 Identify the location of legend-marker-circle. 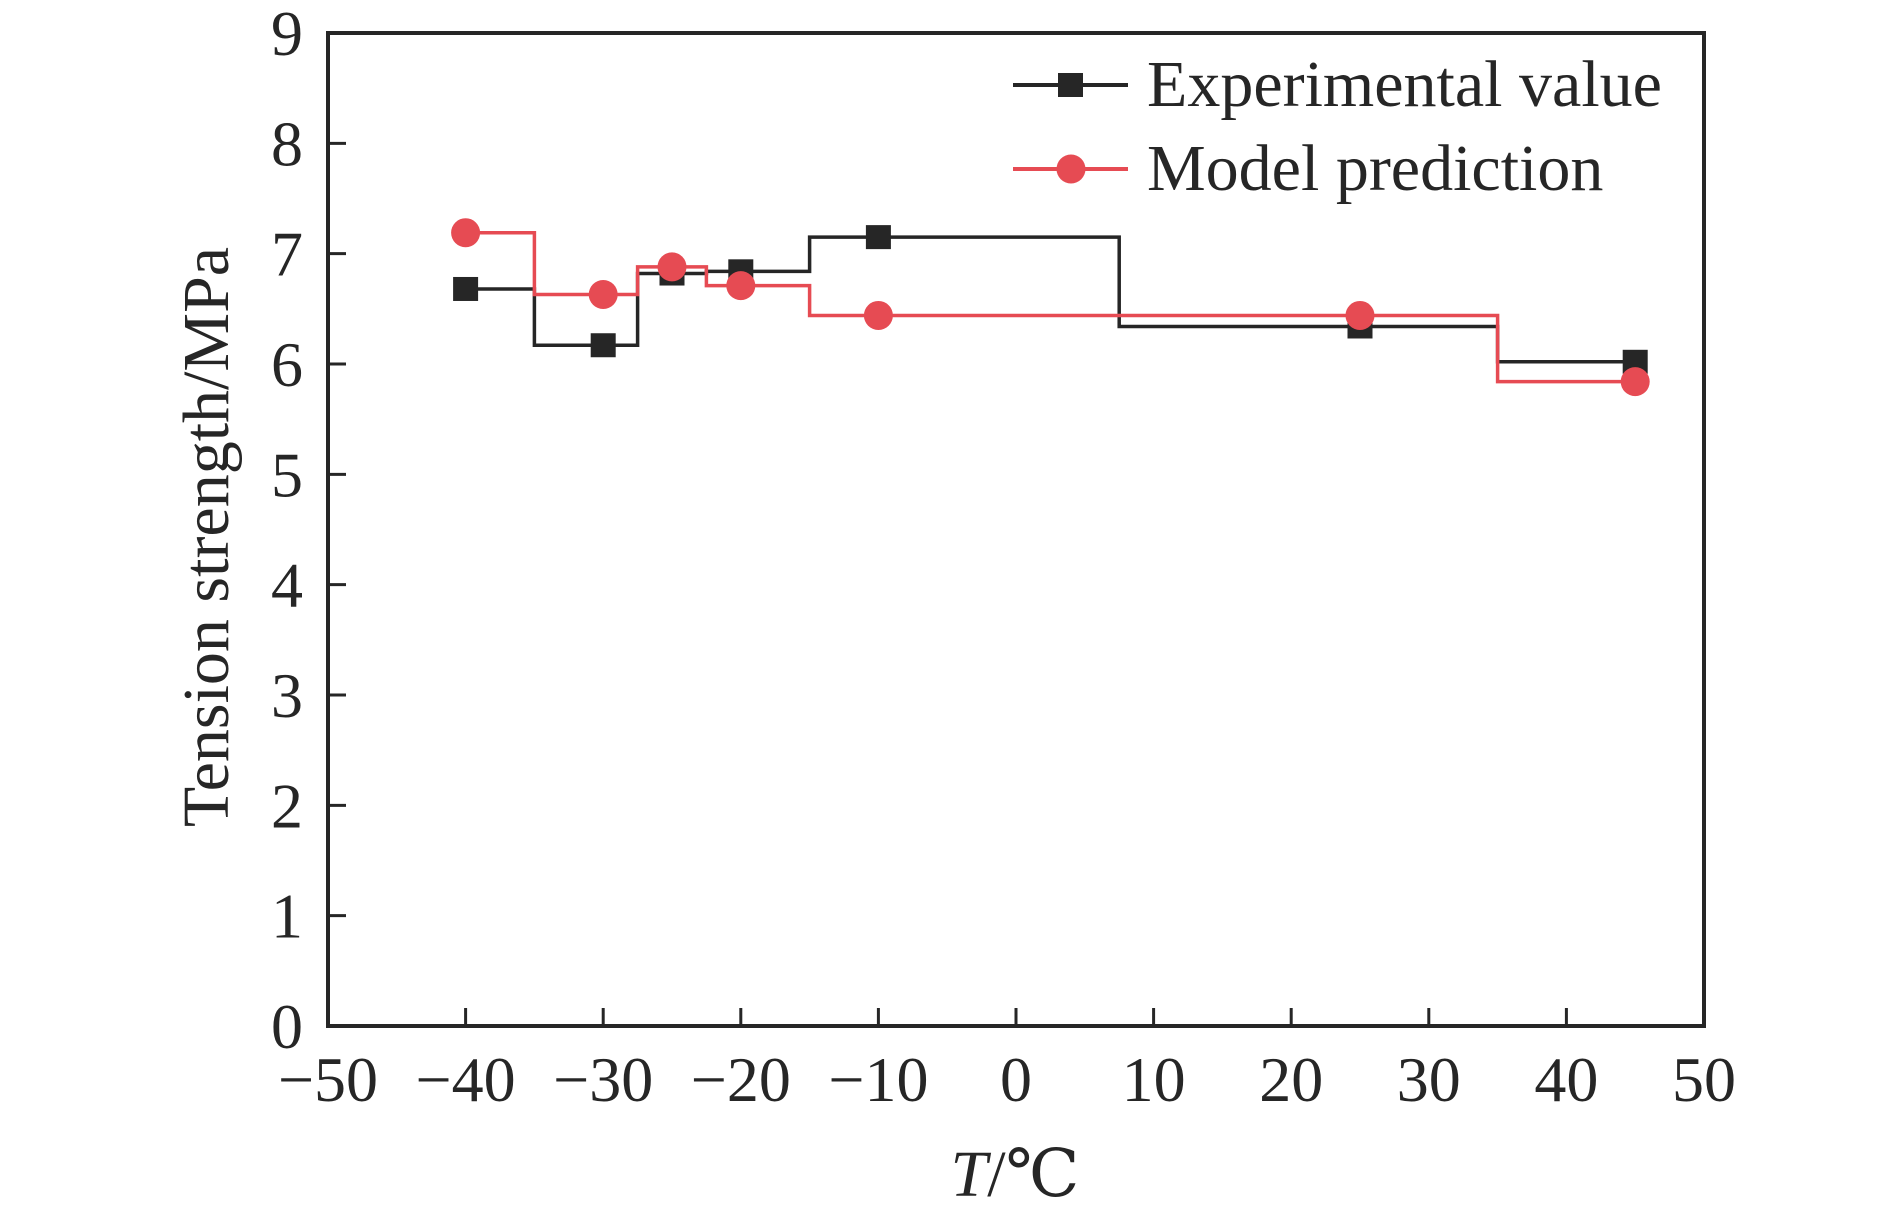
(1071, 169).